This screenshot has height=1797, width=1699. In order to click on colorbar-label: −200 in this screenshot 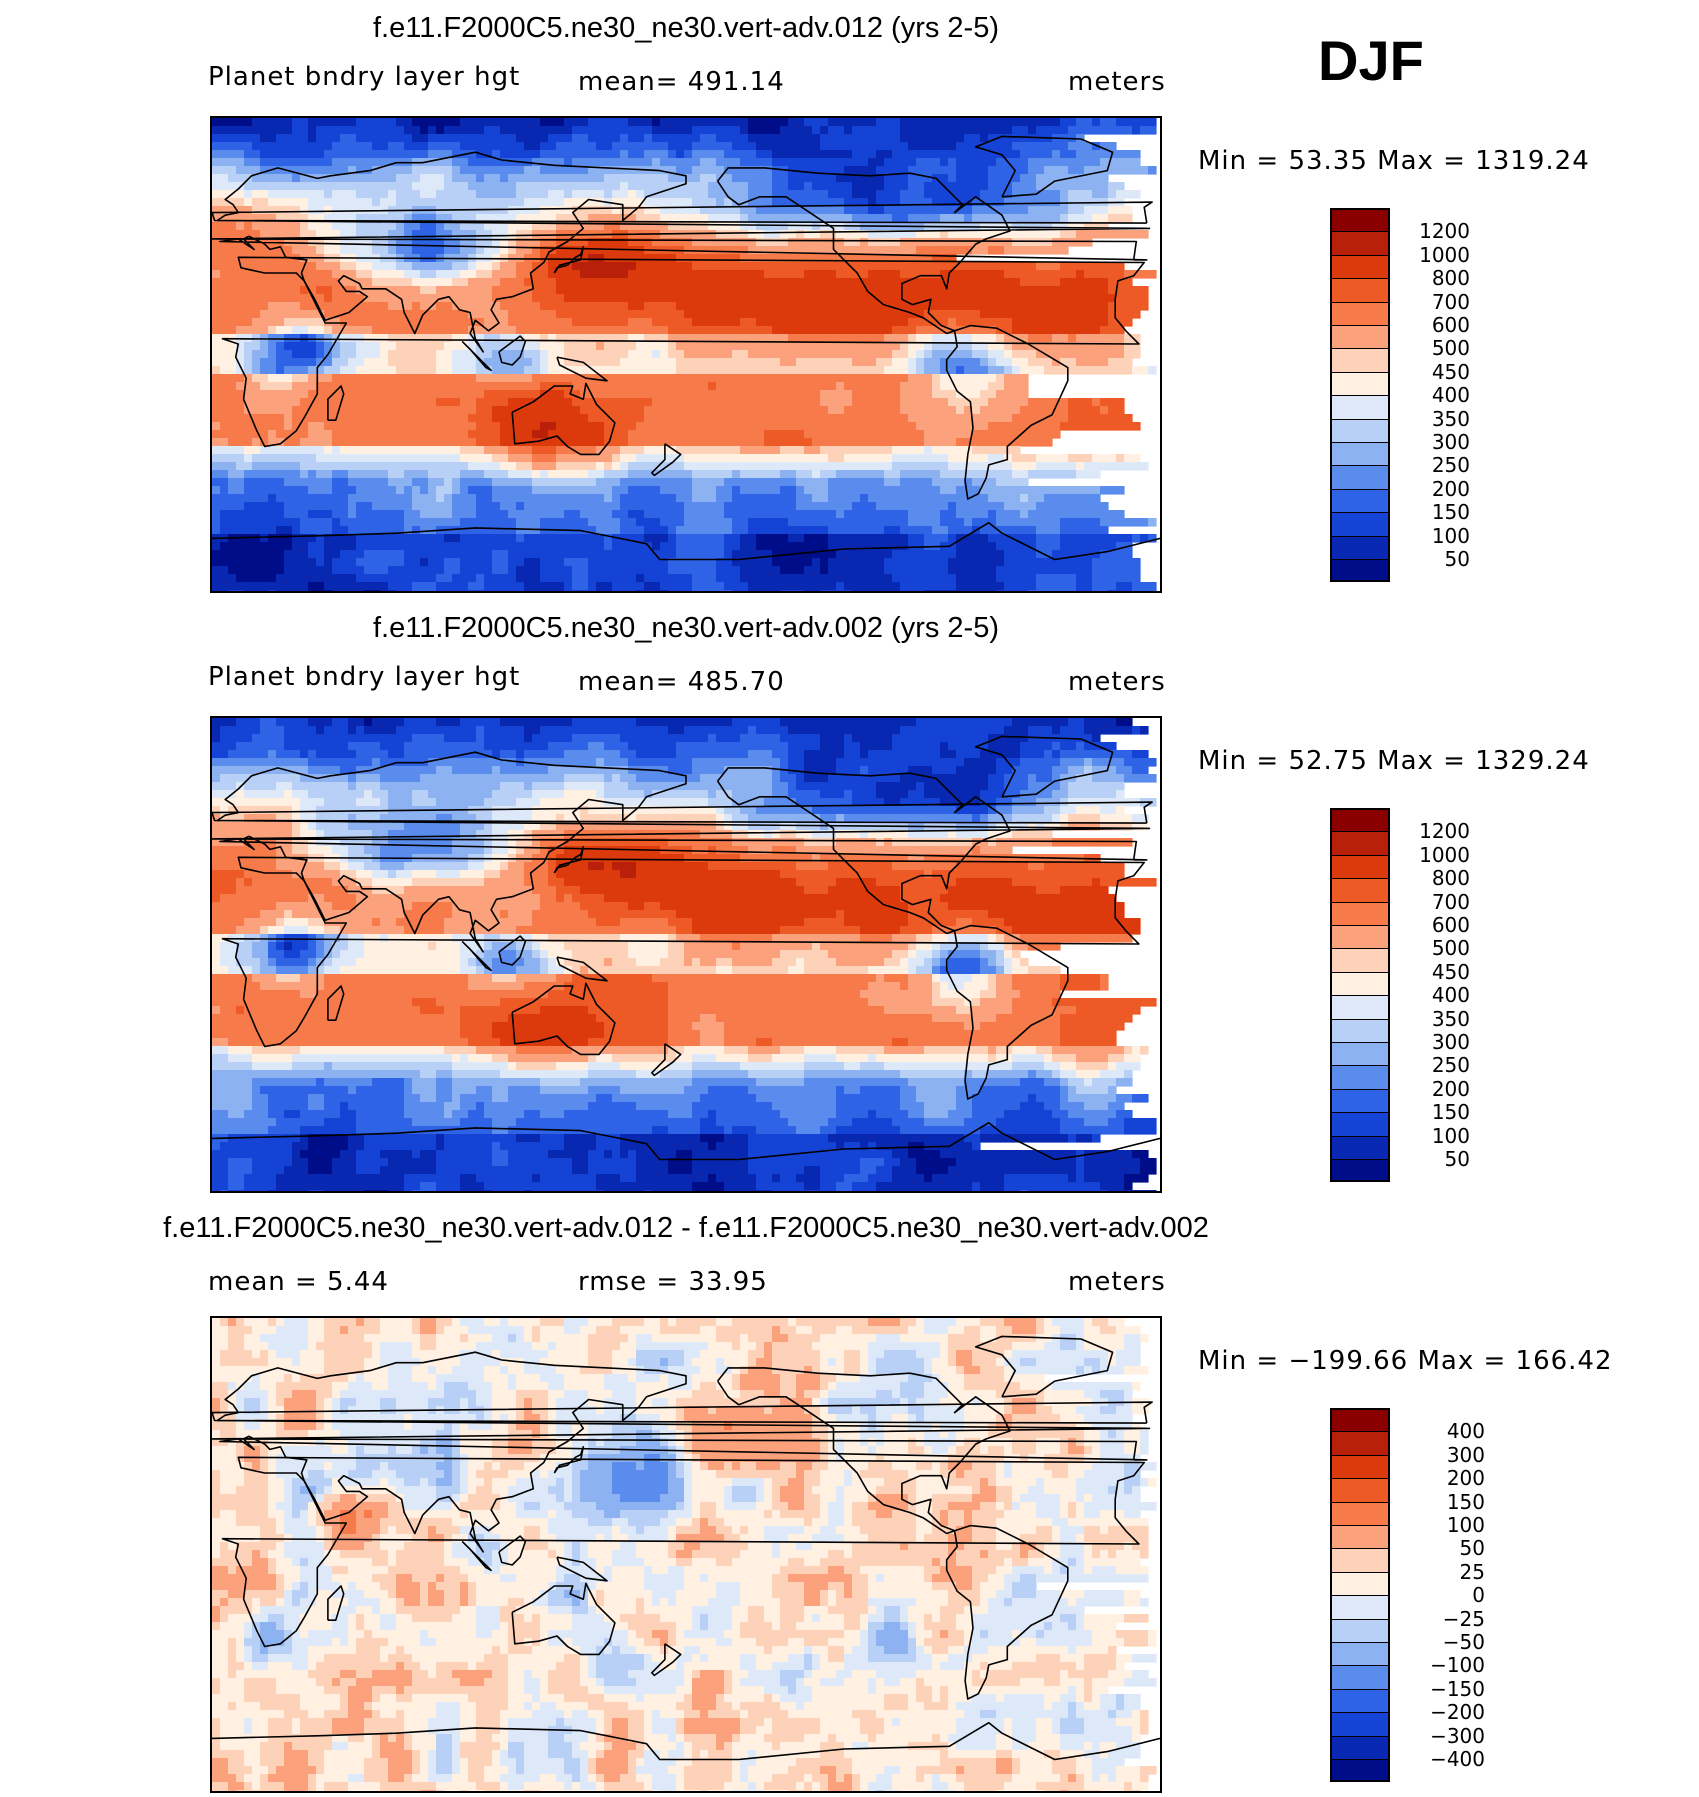, I will do `click(1457, 1712)`.